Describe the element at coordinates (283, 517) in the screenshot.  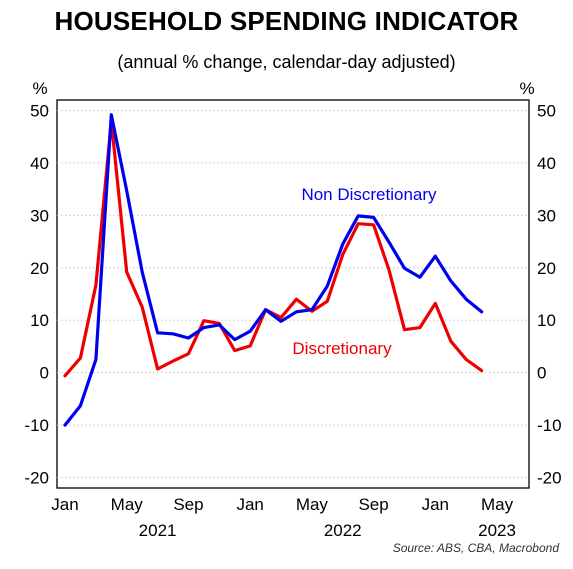
I see `x-tick-labels: Jan May Sep Jan May Sep Jan May 2021 2022 2023` at that location.